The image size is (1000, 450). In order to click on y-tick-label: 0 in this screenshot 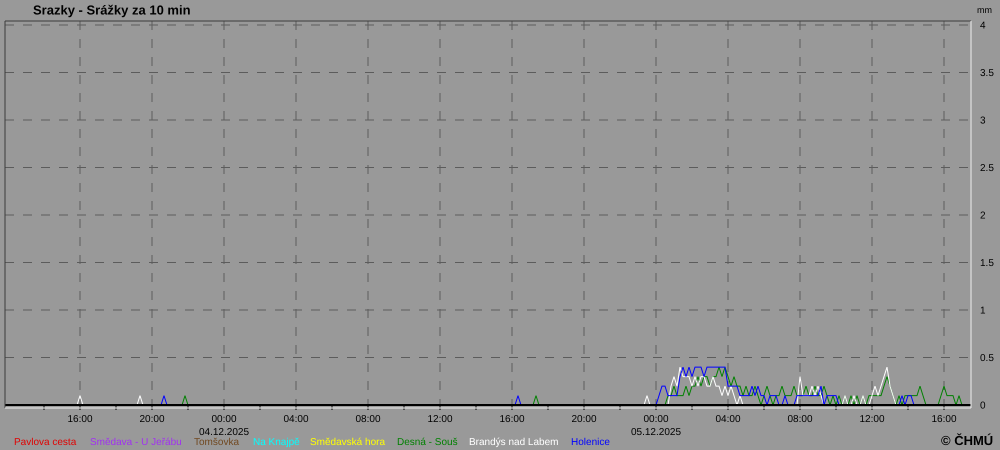, I will do `click(983, 406)`.